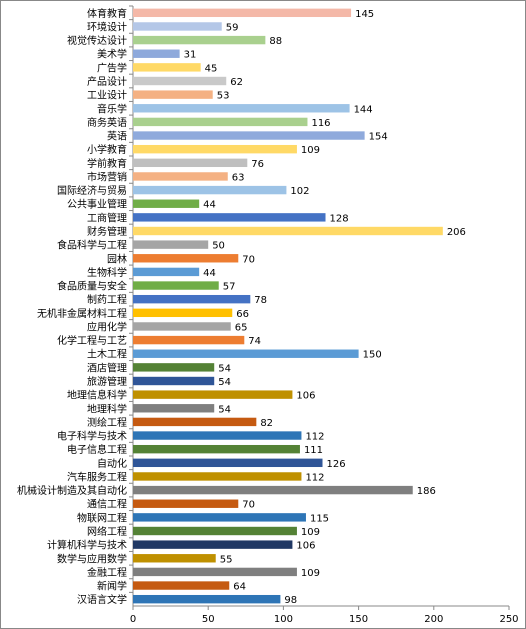  Describe the element at coordinates (107, 149) in the screenshot. I see `y-tick-label: 小学教育` at that location.